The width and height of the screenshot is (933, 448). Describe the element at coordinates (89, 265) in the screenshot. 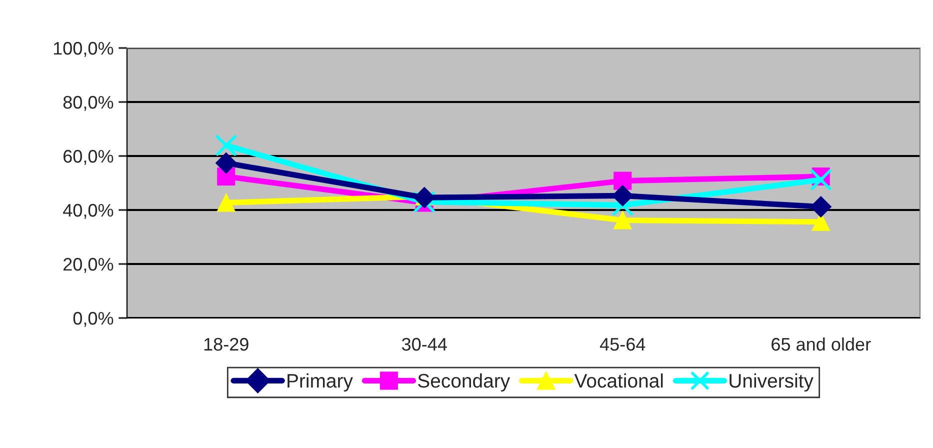

I see `y-tick-label: 20,0%` at that location.